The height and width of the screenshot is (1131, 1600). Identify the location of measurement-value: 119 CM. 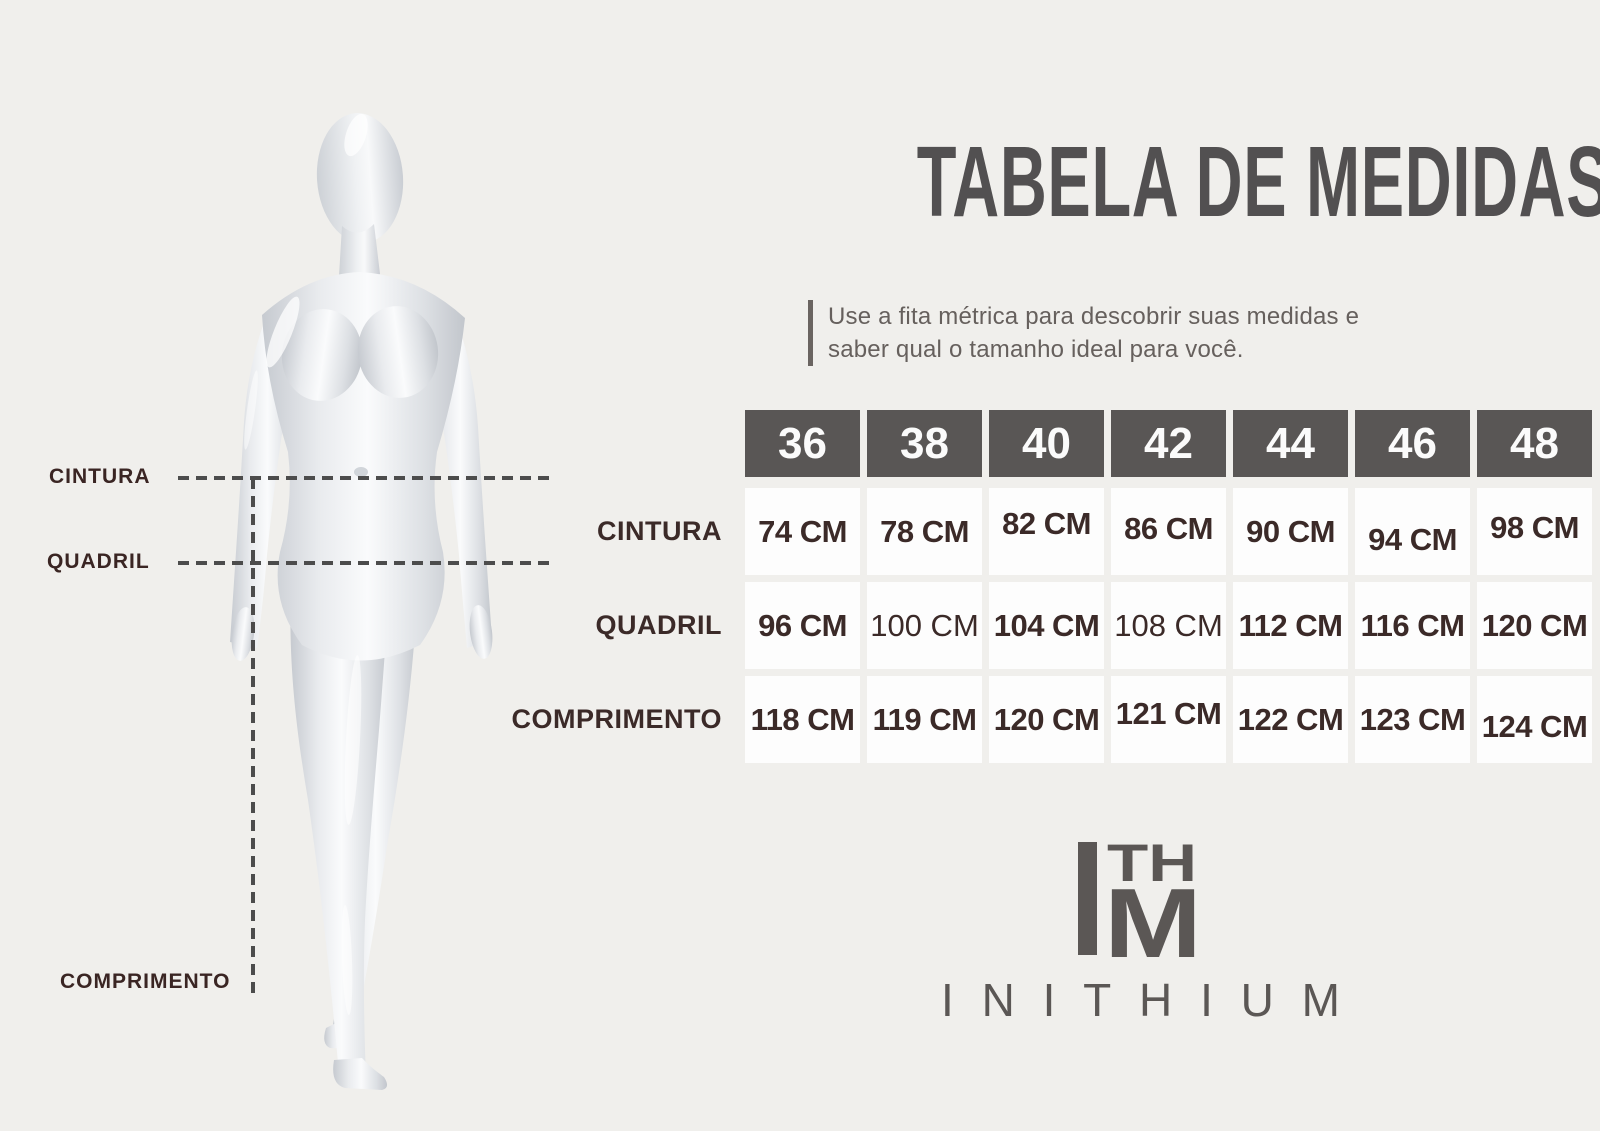
(924, 719).